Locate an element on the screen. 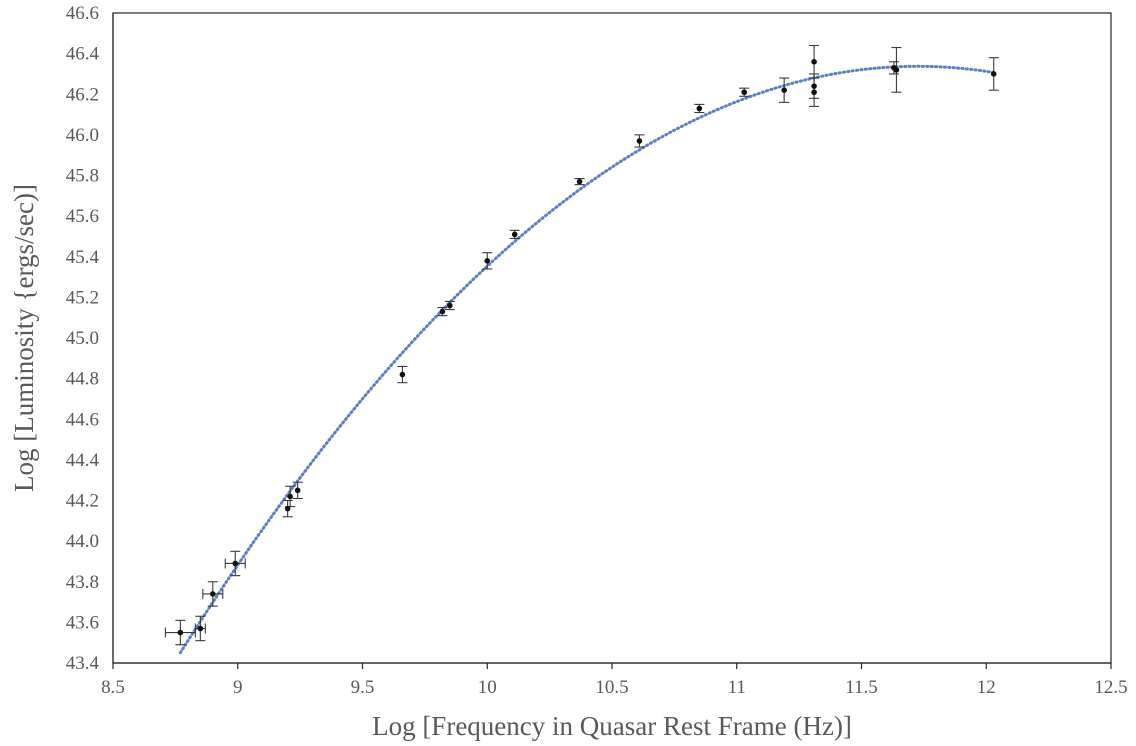 The image size is (1136, 746). y-tick-label: 44.4 is located at coordinates (83, 460).